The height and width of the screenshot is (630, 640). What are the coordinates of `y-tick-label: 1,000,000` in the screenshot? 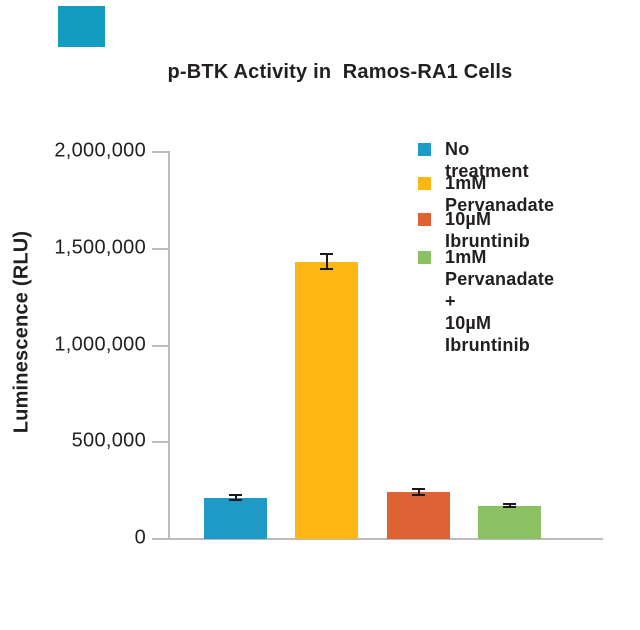 It's located at (100, 343).